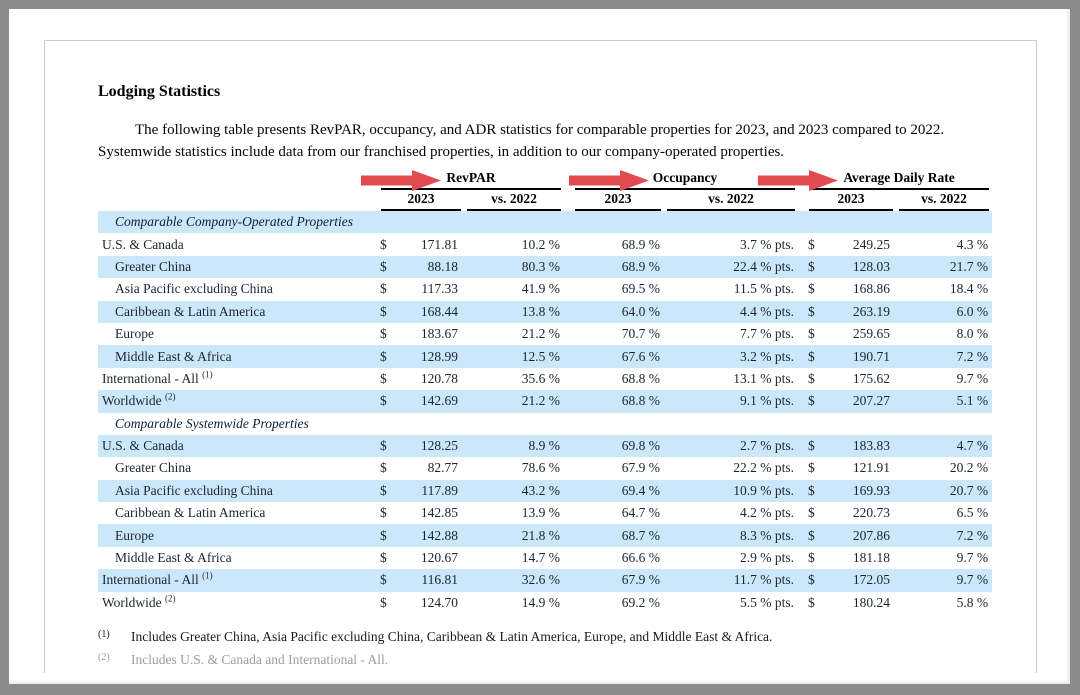  What do you see at coordinates (764, 468) in the screenshot?
I see `cell-occupancy-vs-2022: 22.2 % pts.` at bounding box center [764, 468].